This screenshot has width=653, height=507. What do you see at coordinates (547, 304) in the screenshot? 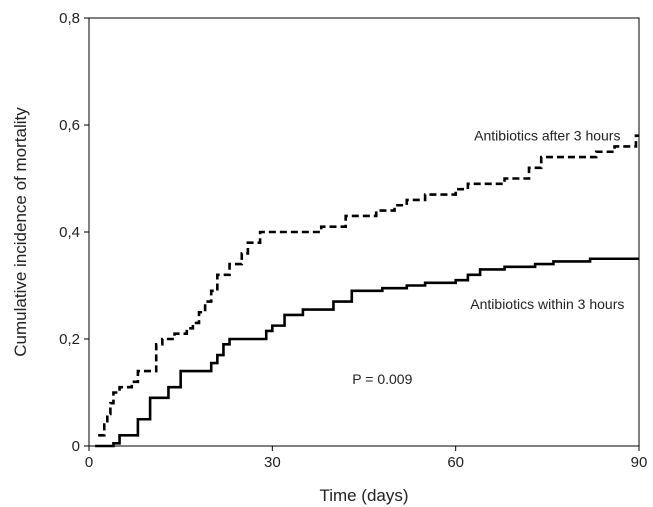
I see `annotation-label: Antibiotics within 3 hours` at bounding box center [547, 304].